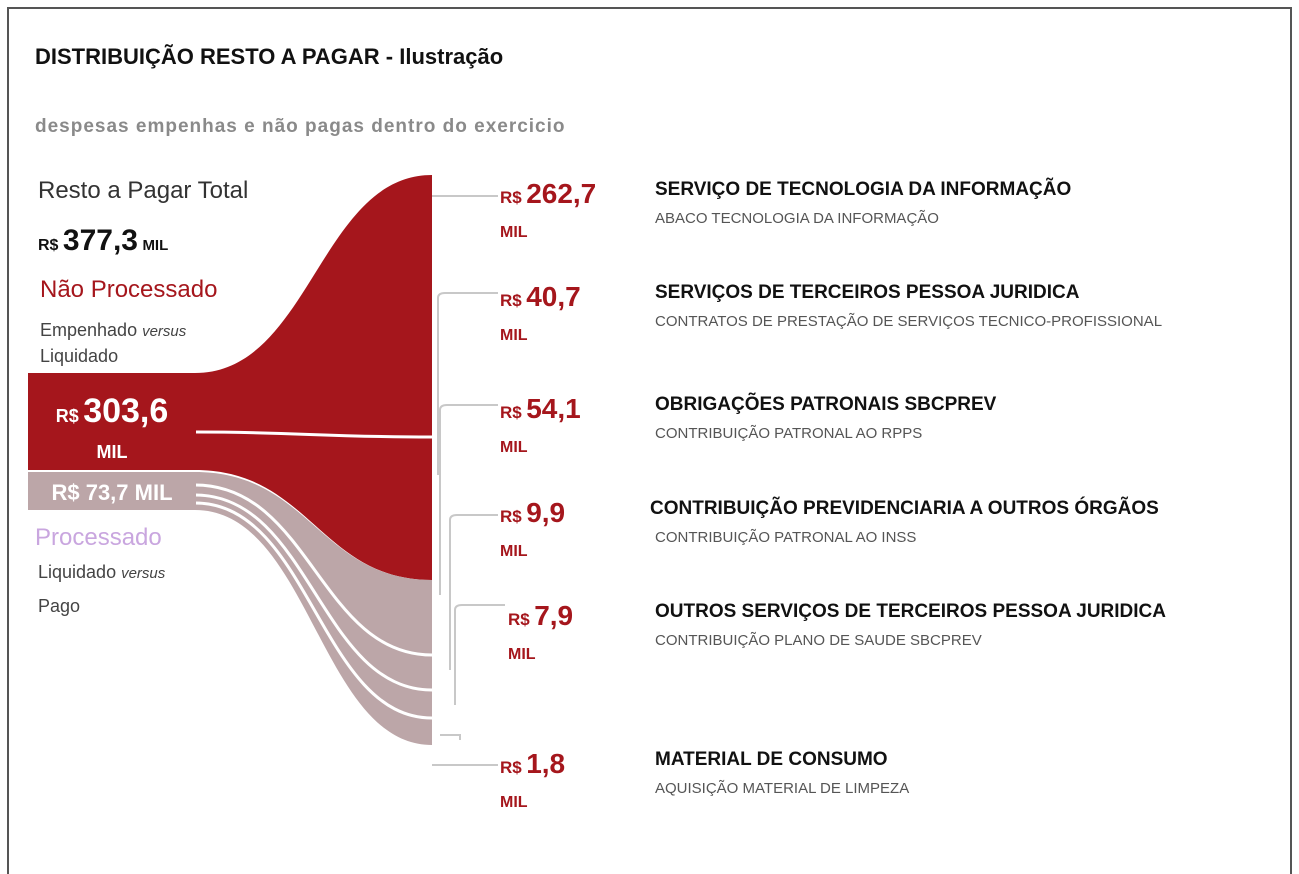  What do you see at coordinates (77, 572) in the screenshot?
I see `desc: Liquidado` at bounding box center [77, 572].